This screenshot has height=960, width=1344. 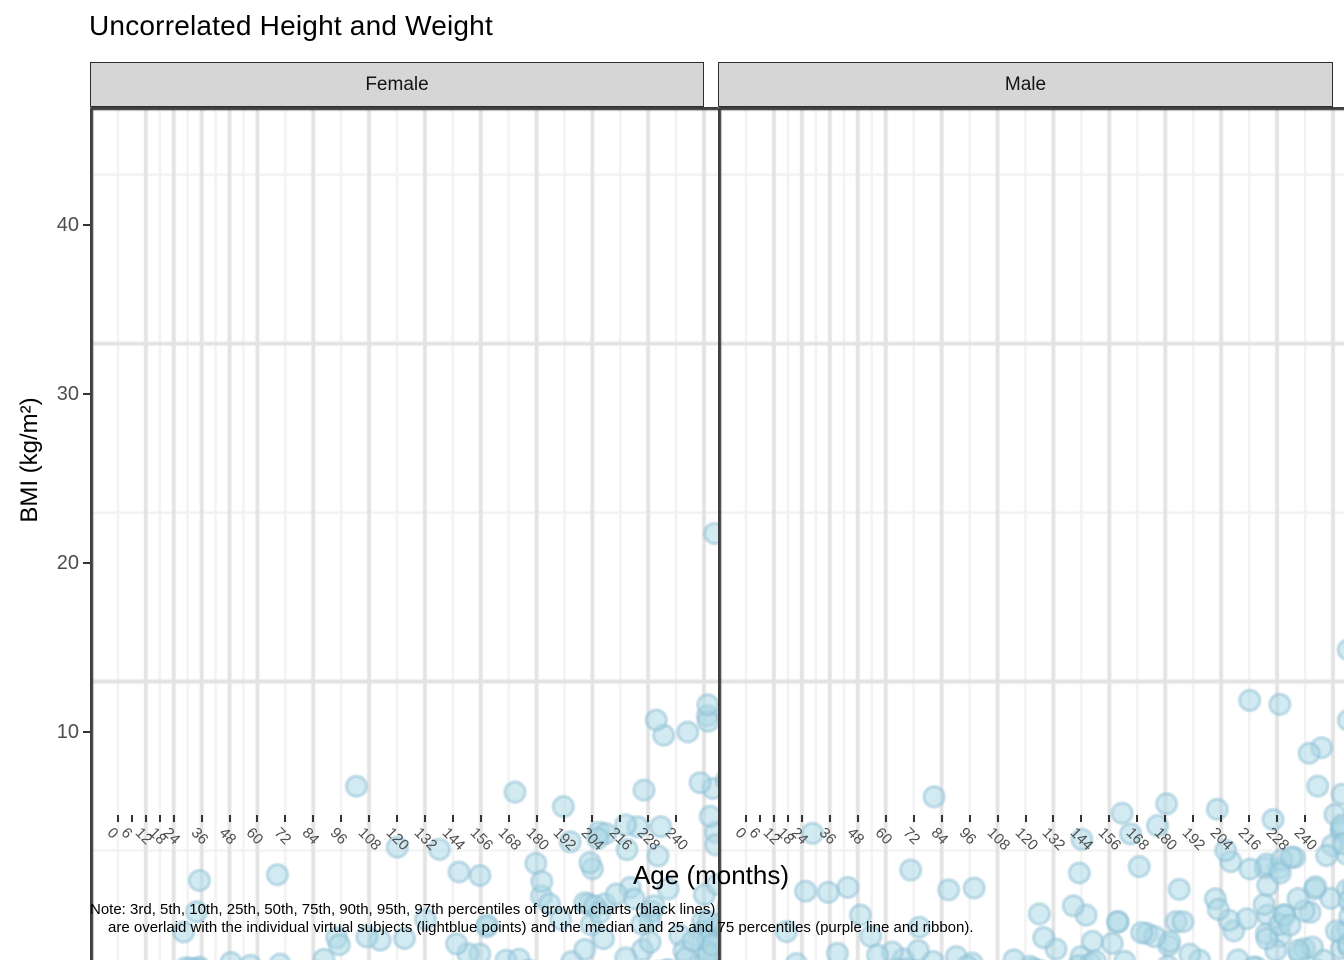 I want to click on plot-title: Uncorrelated Height and Weight, so click(x=291, y=25).